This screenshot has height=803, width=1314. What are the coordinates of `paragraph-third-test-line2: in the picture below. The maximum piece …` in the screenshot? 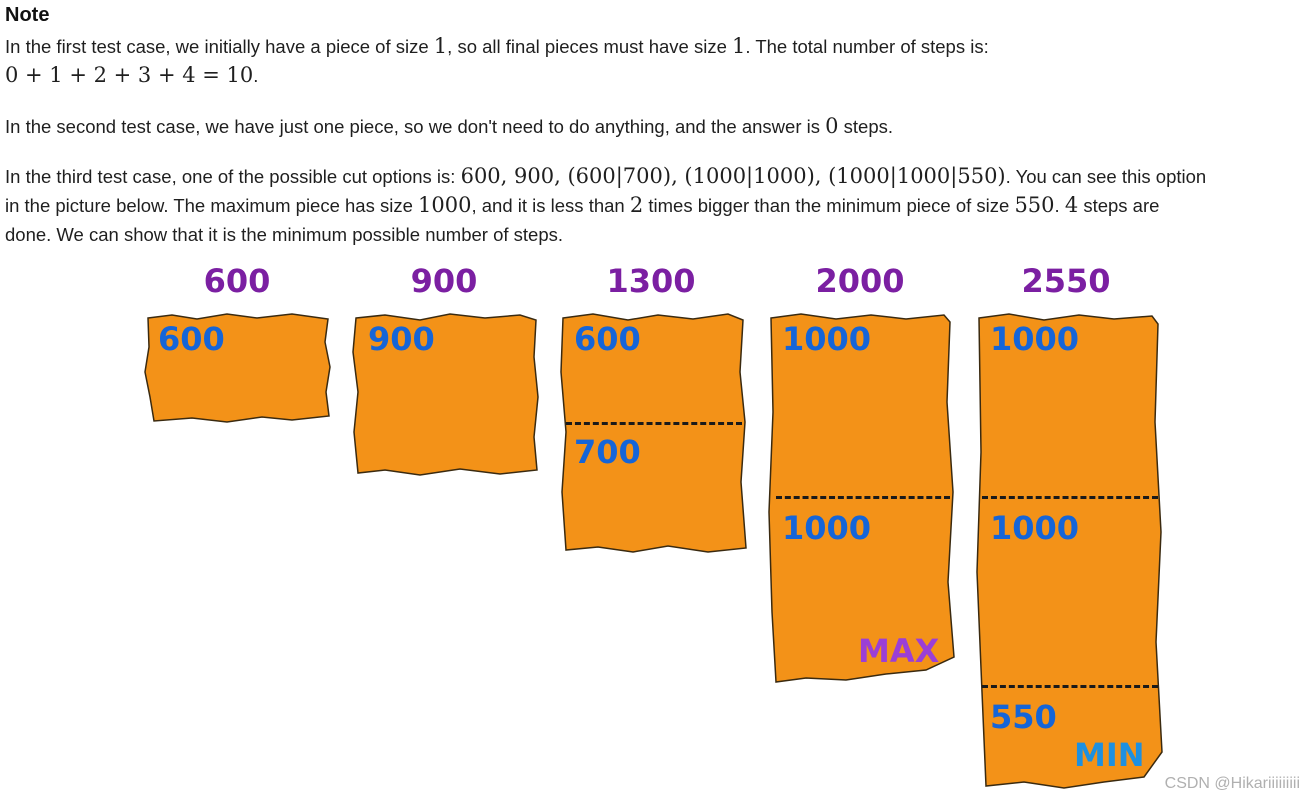 It's located at (582, 205).